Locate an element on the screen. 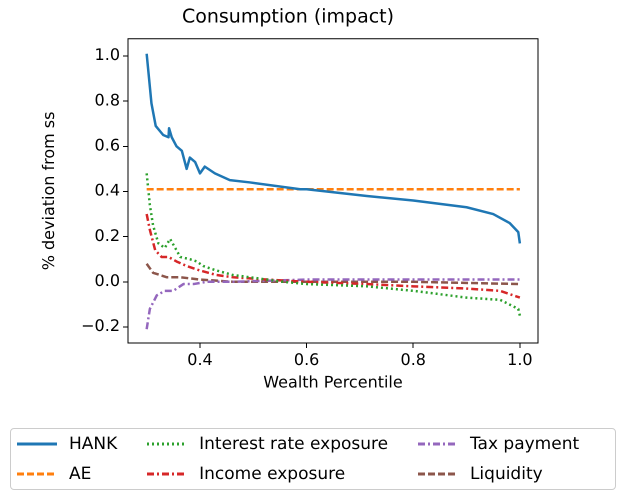  legend-label: Tax payment is located at coordinates (525, 444).